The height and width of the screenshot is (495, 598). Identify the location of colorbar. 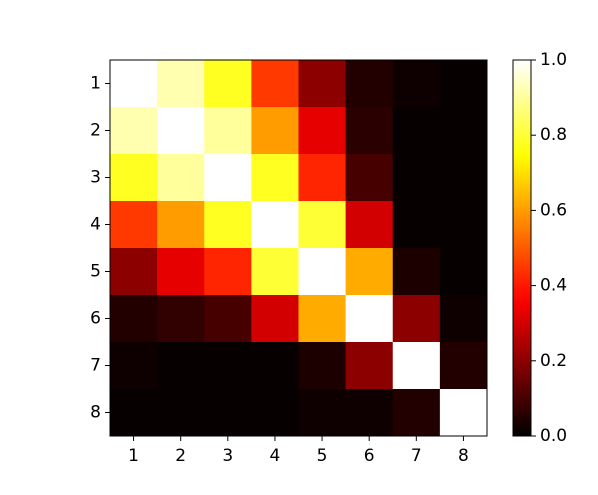
(522, 248).